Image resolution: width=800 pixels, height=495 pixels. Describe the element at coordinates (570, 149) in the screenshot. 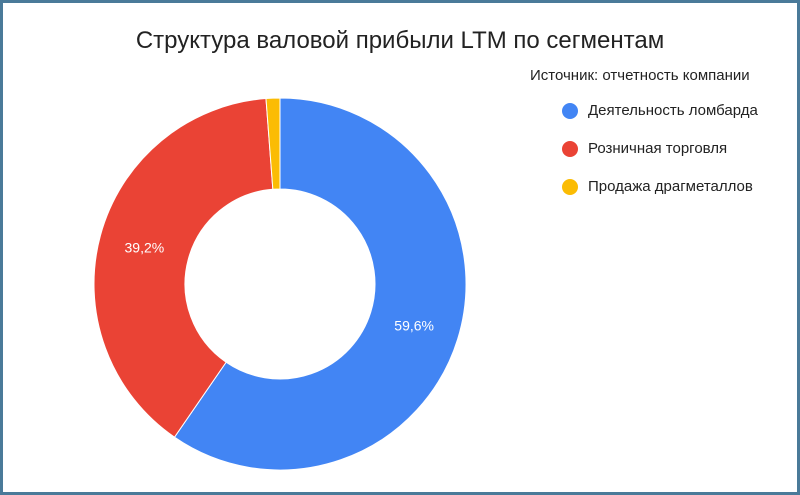

I see `legend-swatch-retail` at that location.